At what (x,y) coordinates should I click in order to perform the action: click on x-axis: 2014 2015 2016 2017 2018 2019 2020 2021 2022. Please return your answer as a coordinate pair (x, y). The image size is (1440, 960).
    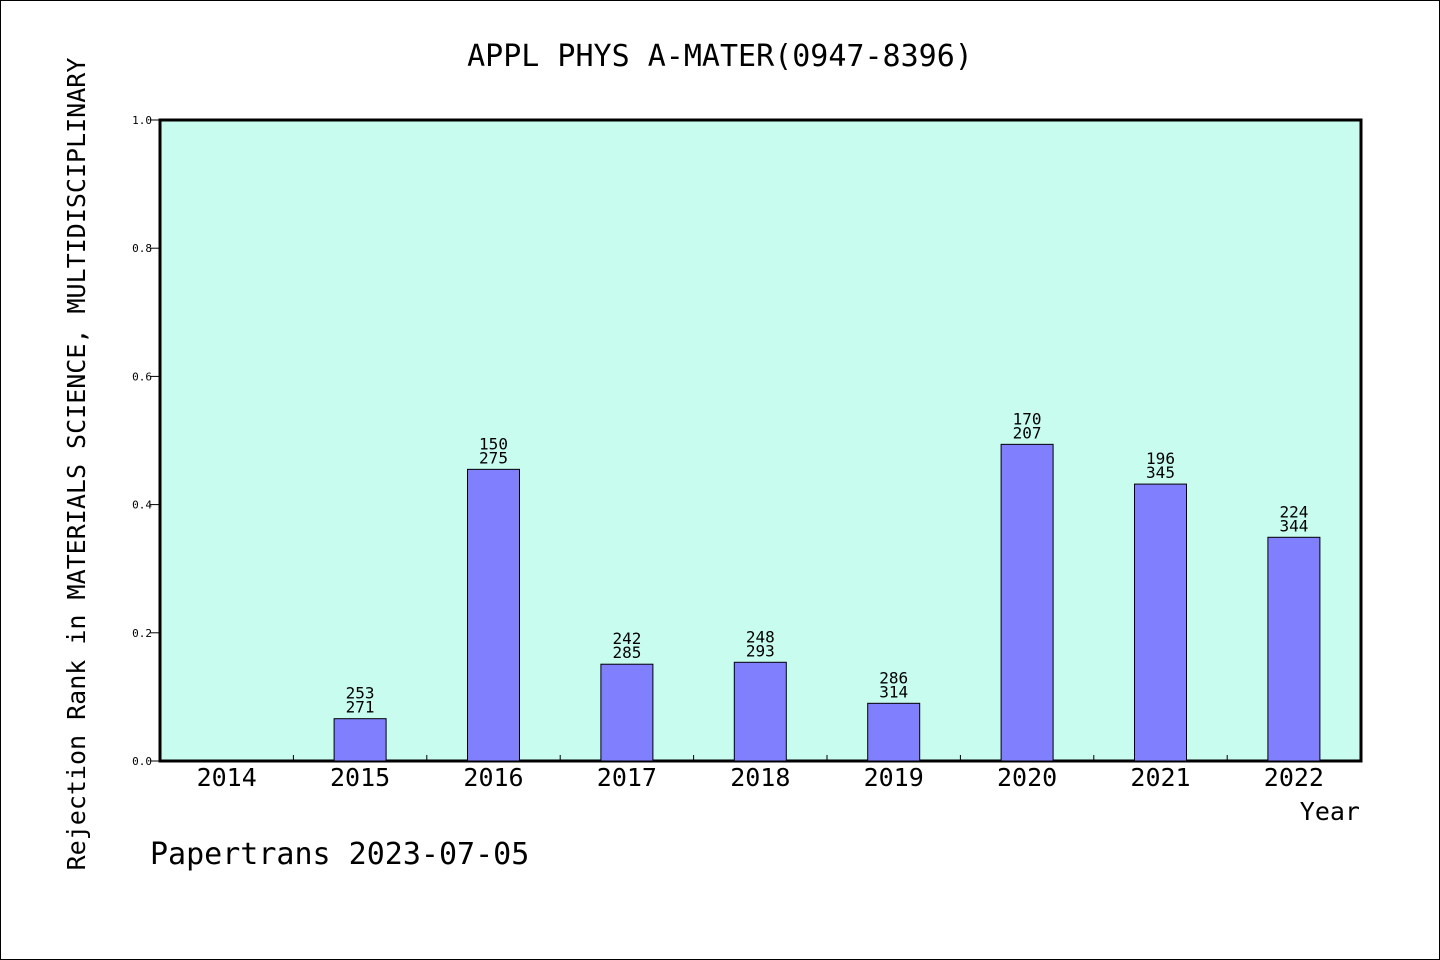
    Looking at the image, I should click on (760, 773).